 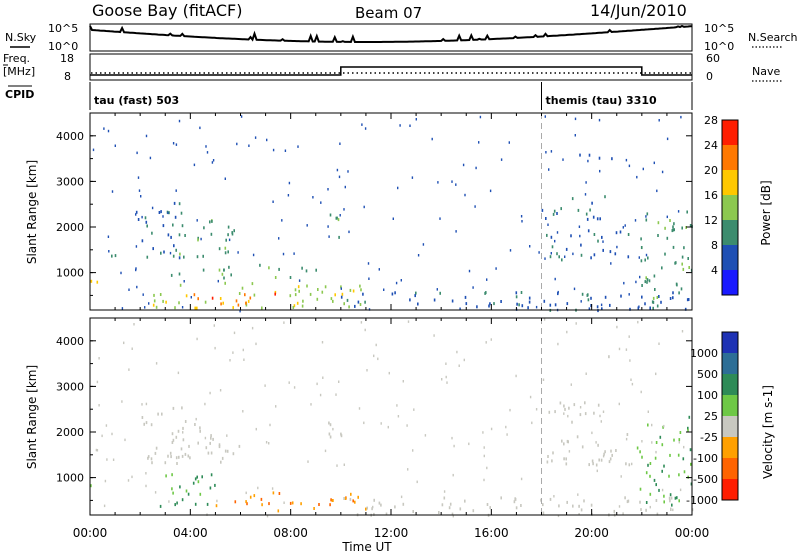 I want to click on nave-tick-bottom: 0, so click(x=709, y=76).